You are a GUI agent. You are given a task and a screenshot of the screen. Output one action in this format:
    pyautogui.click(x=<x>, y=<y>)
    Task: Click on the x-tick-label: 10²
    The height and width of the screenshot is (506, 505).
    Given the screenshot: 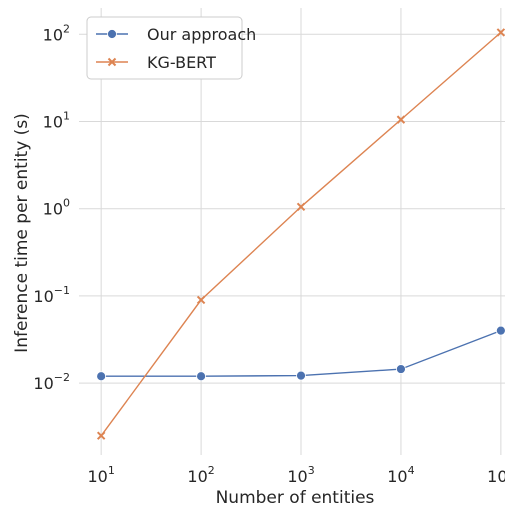 What is the action you would take?
    pyautogui.click(x=200, y=475)
    